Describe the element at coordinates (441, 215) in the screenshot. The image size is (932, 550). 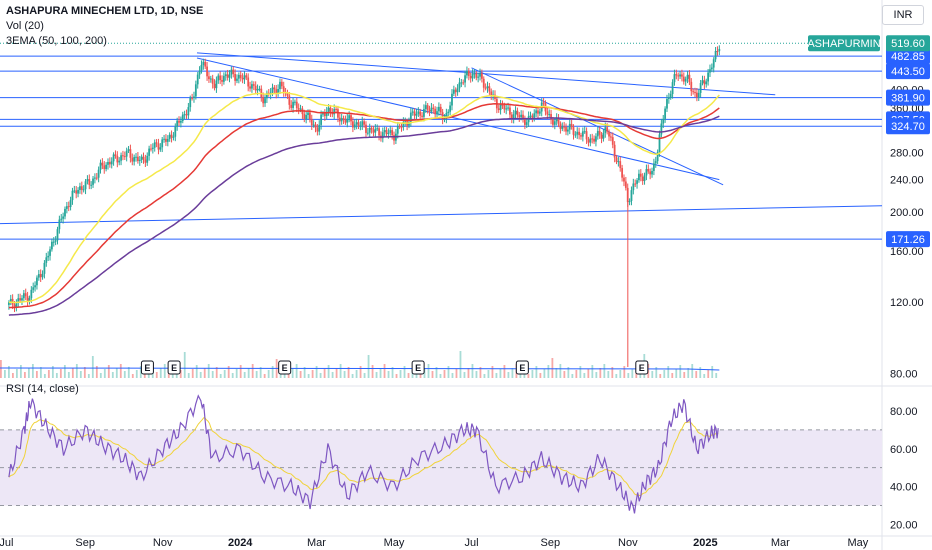
I see `trend-line` at that location.